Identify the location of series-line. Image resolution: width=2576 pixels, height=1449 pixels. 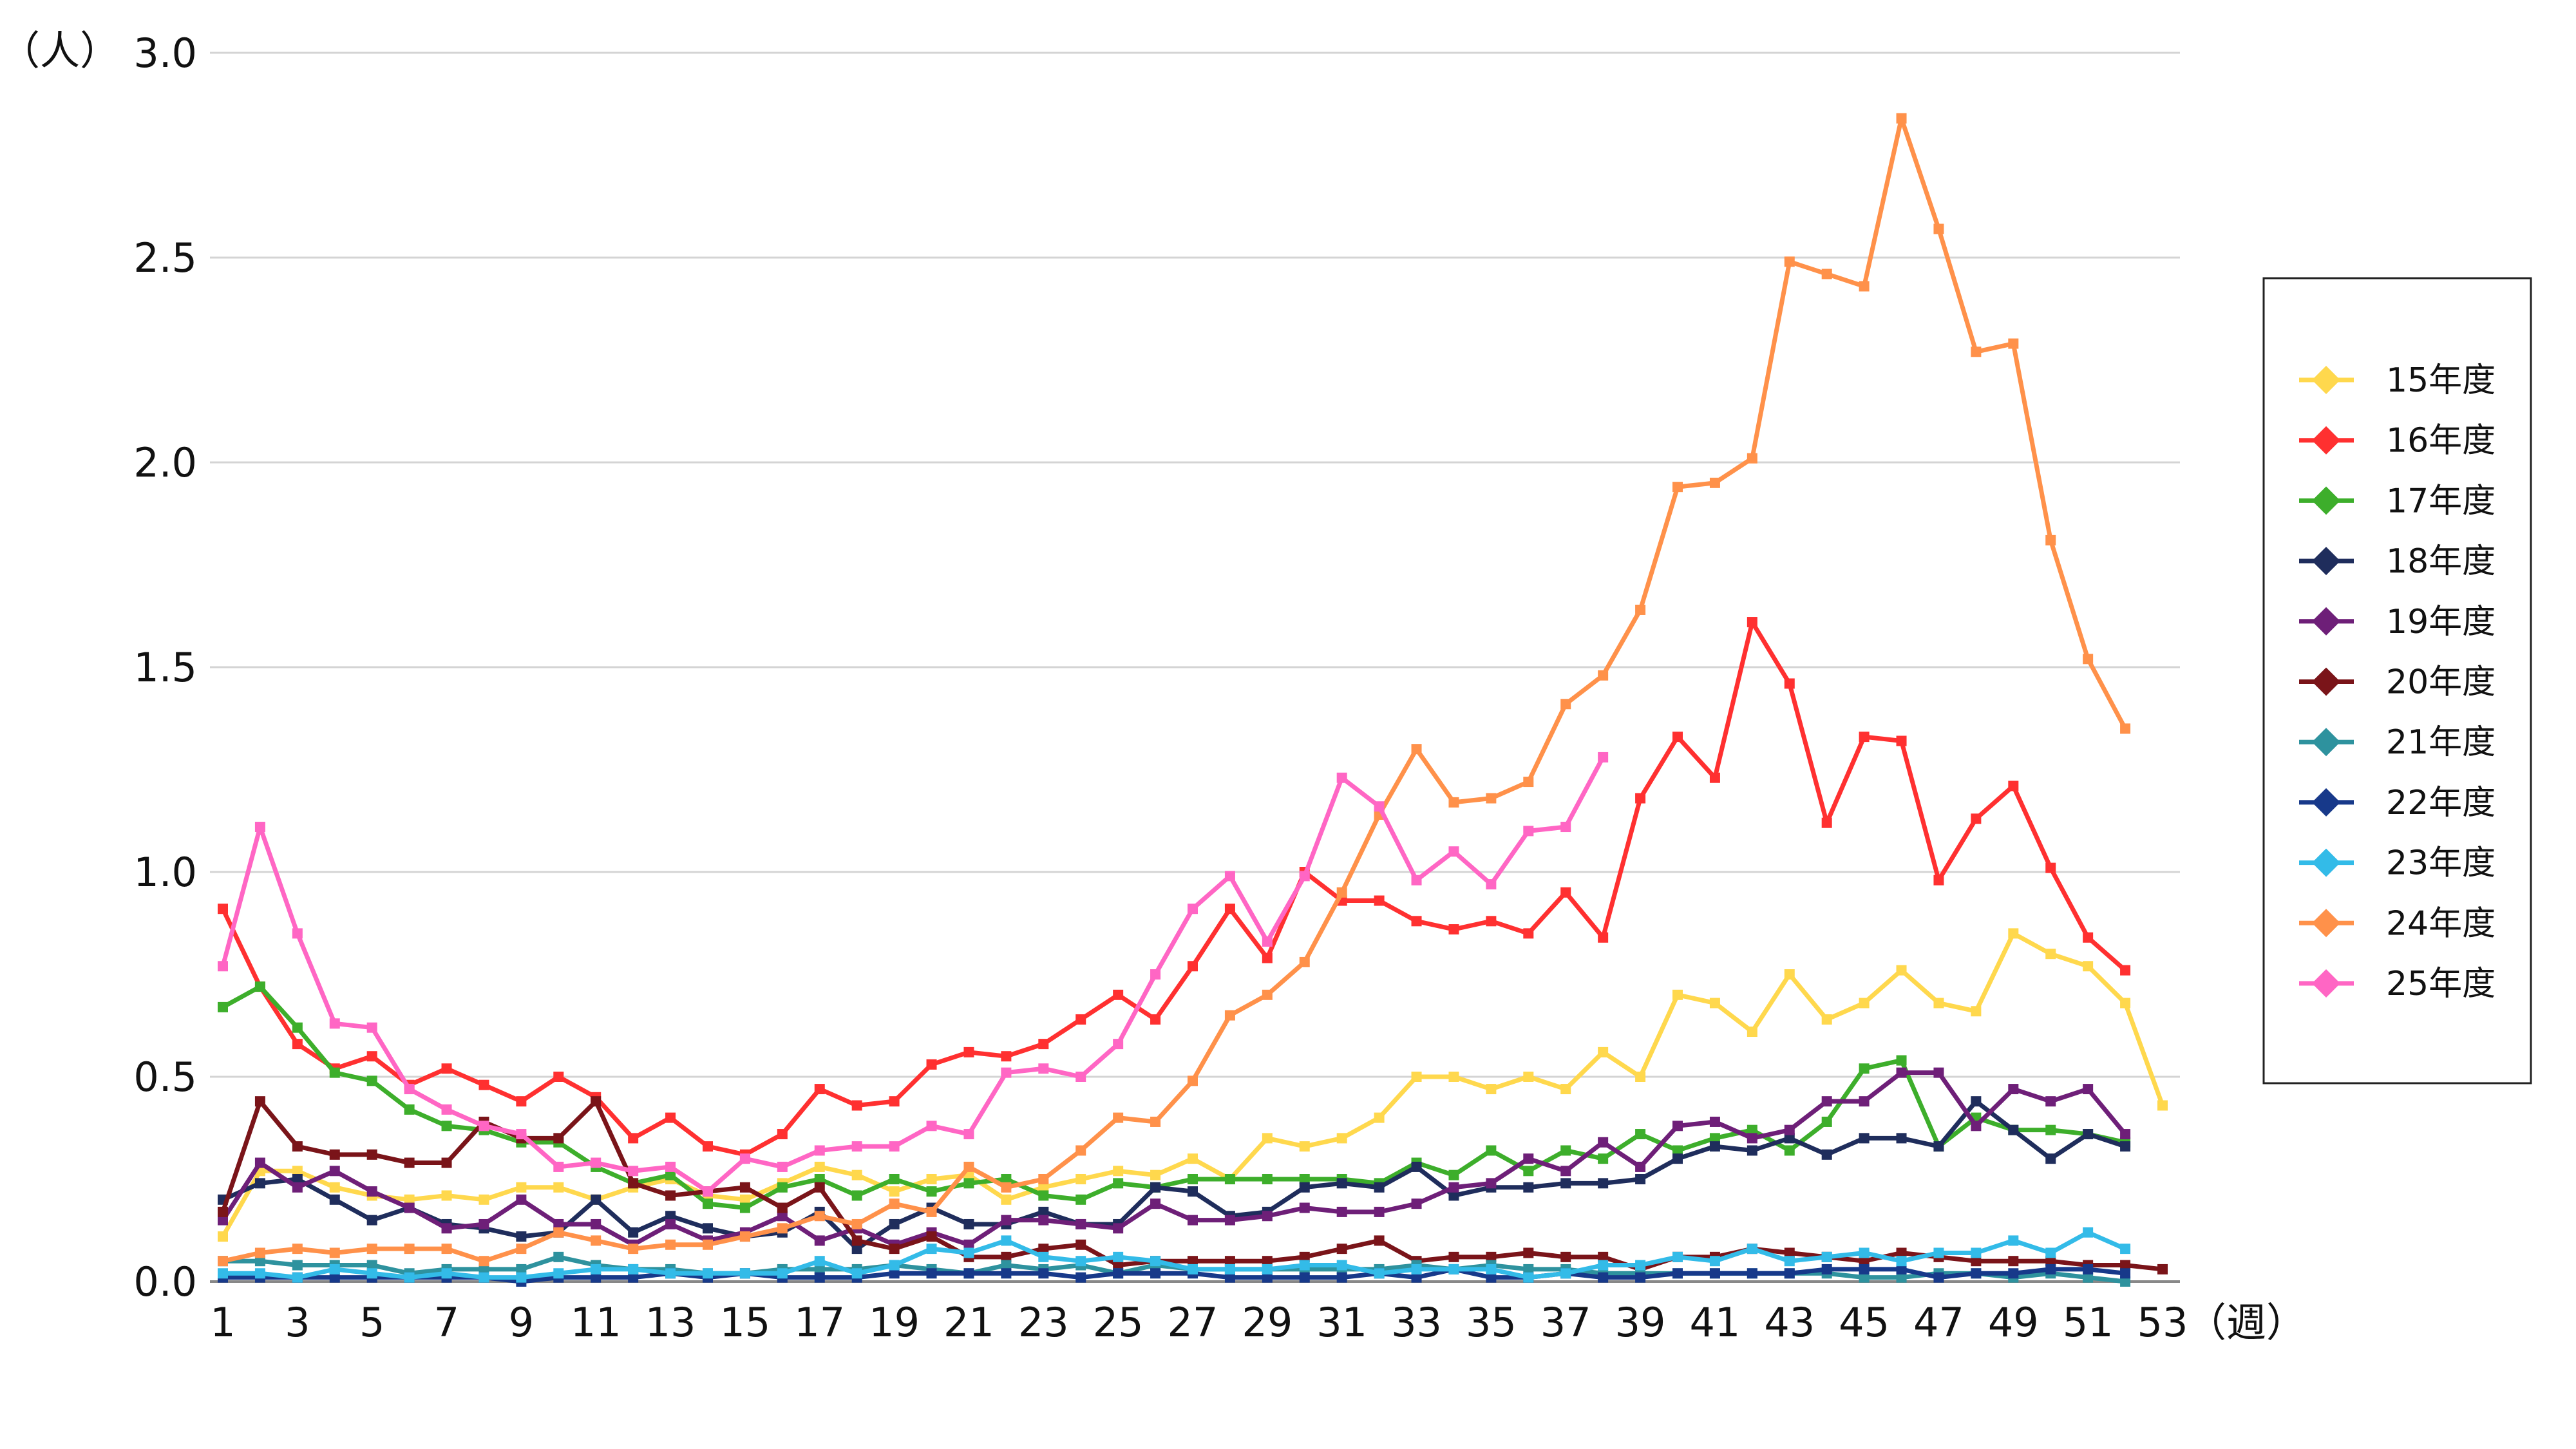
(1191, 1186).